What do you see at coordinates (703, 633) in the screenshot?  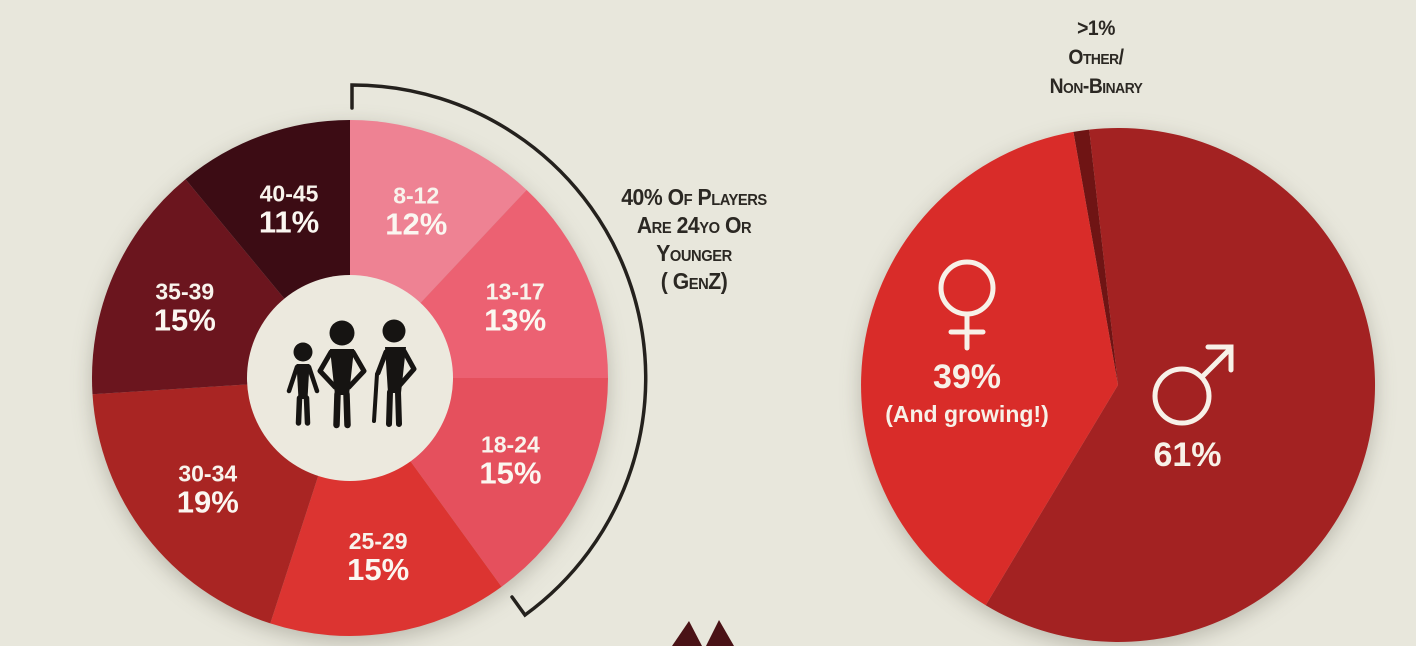 I see `bottom-ornament` at bounding box center [703, 633].